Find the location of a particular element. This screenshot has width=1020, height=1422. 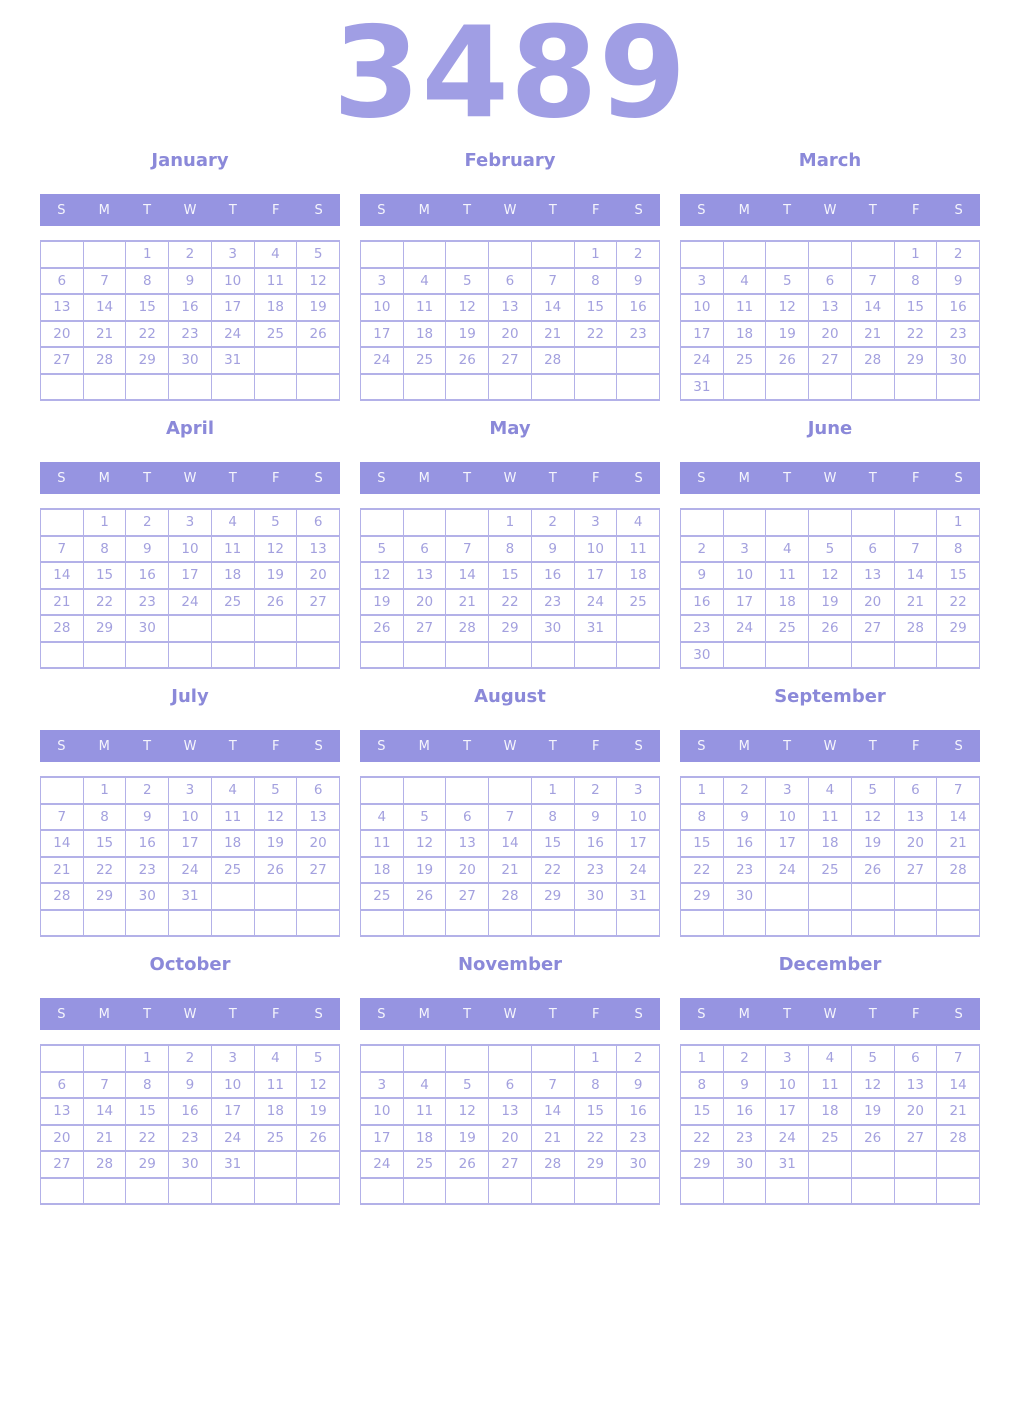

day-cell: 26 is located at coordinates (830, 628).